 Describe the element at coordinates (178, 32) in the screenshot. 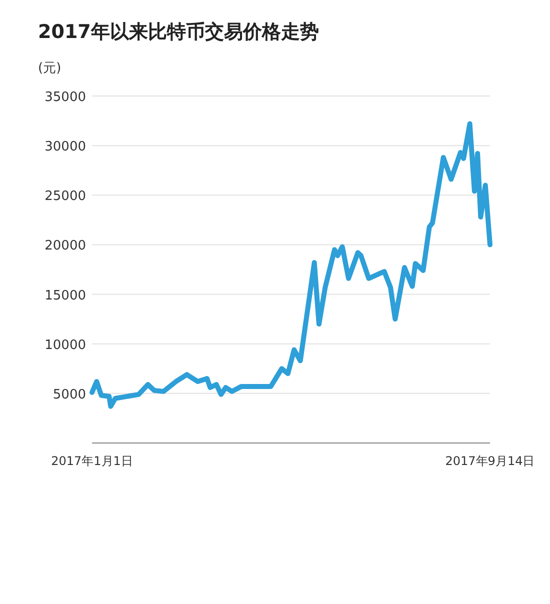

I see `chart-title: 2017年以来比特币交易价格走势` at that location.